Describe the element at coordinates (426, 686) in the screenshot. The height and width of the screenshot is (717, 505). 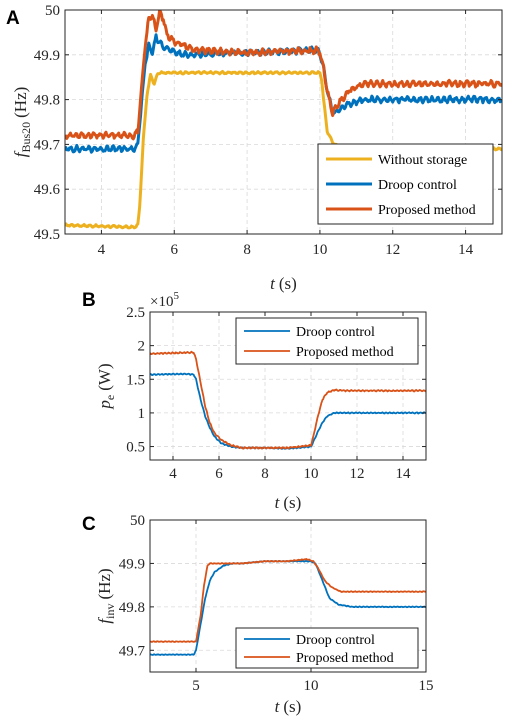
I see `x-tick-label: 15` at that location.